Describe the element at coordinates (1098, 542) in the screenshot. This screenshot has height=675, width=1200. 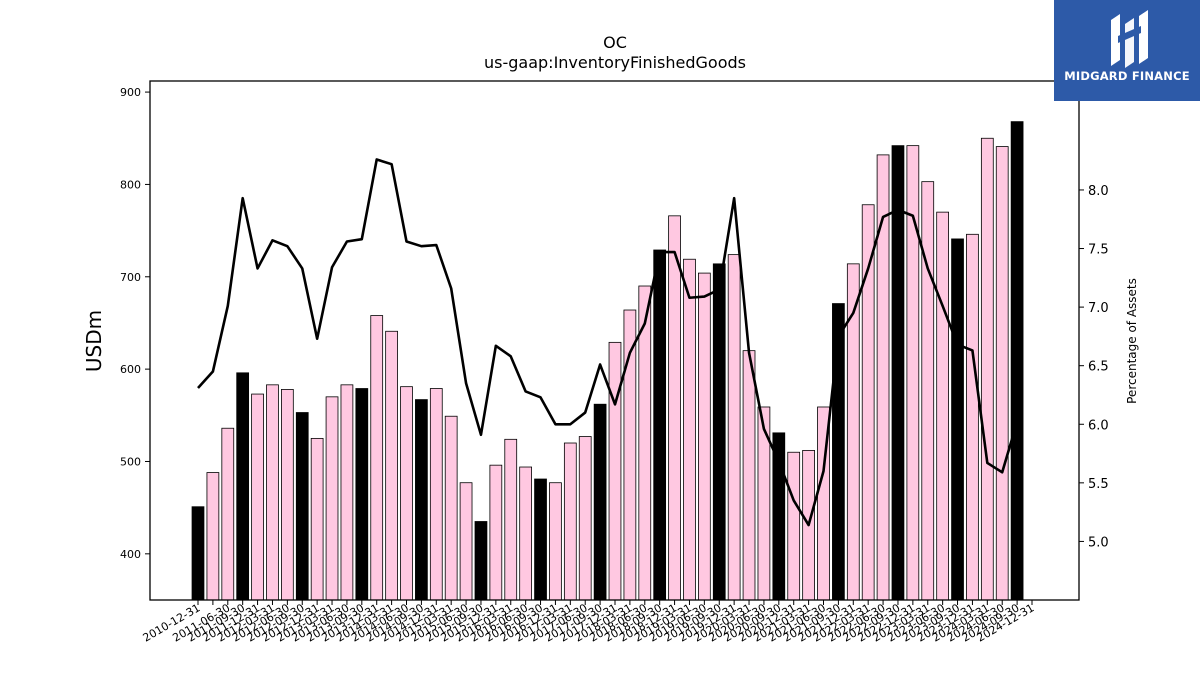
I see `y2-tick-label: 5.0` at that location.